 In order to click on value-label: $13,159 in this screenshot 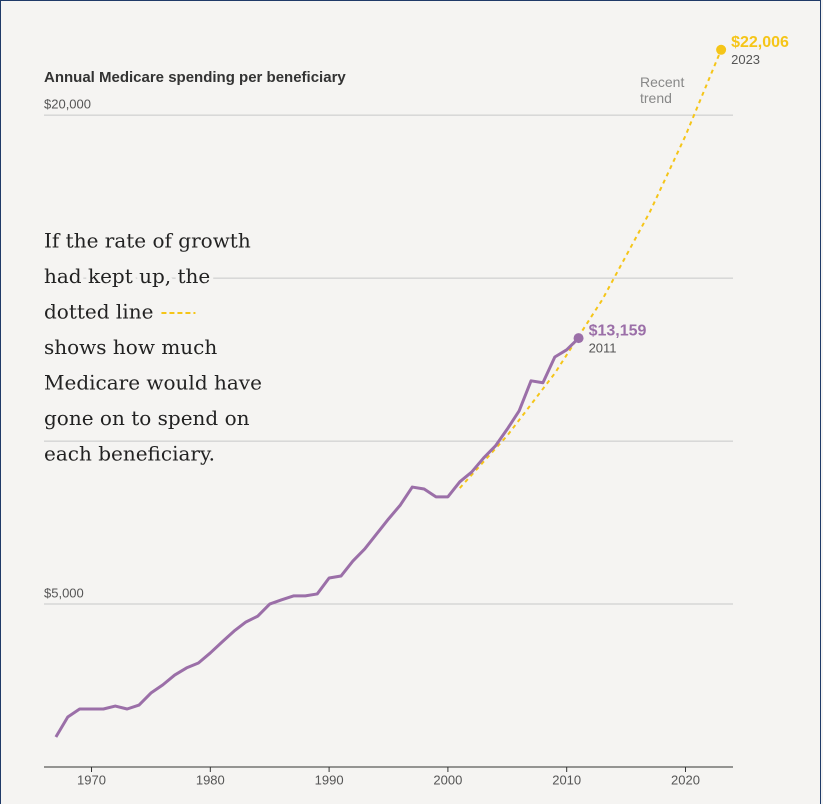, I will do `click(618, 330)`.